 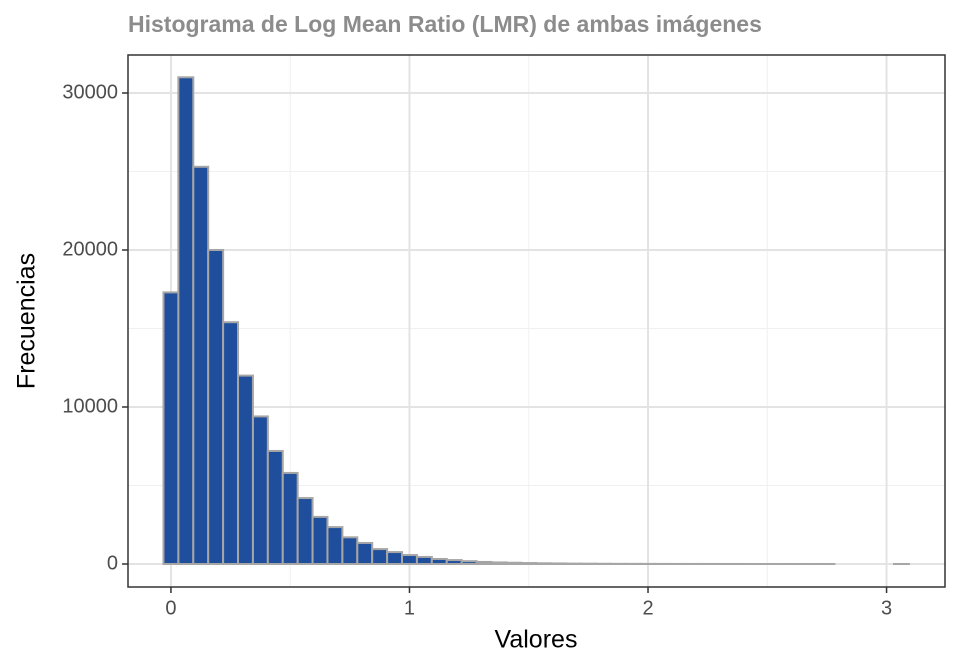 What do you see at coordinates (170, 608) in the screenshot?
I see `x-tick-label: 0` at bounding box center [170, 608].